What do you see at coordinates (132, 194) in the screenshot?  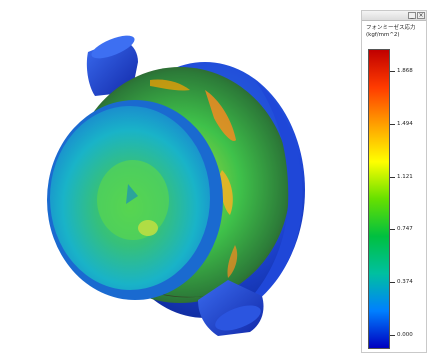 I see `front-face-center-mark` at bounding box center [132, 194].